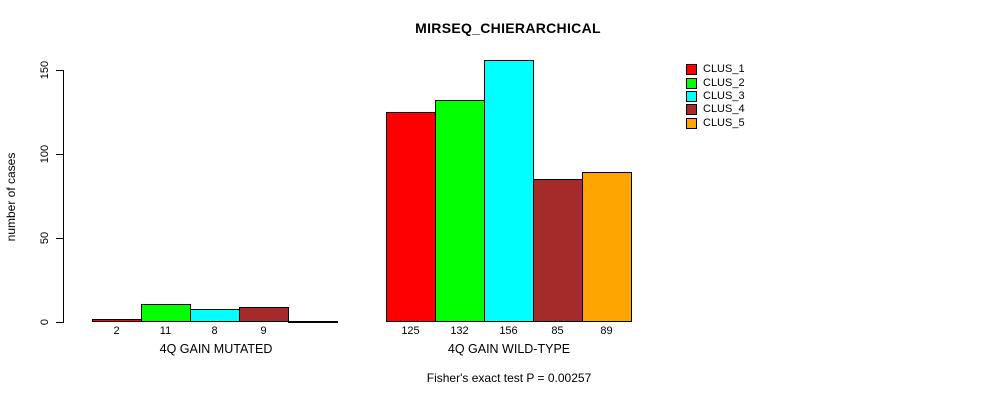  Describe the element at coordinates (724, 95) in the screenshot. I see `legend-label: CLUS_3` at that location.